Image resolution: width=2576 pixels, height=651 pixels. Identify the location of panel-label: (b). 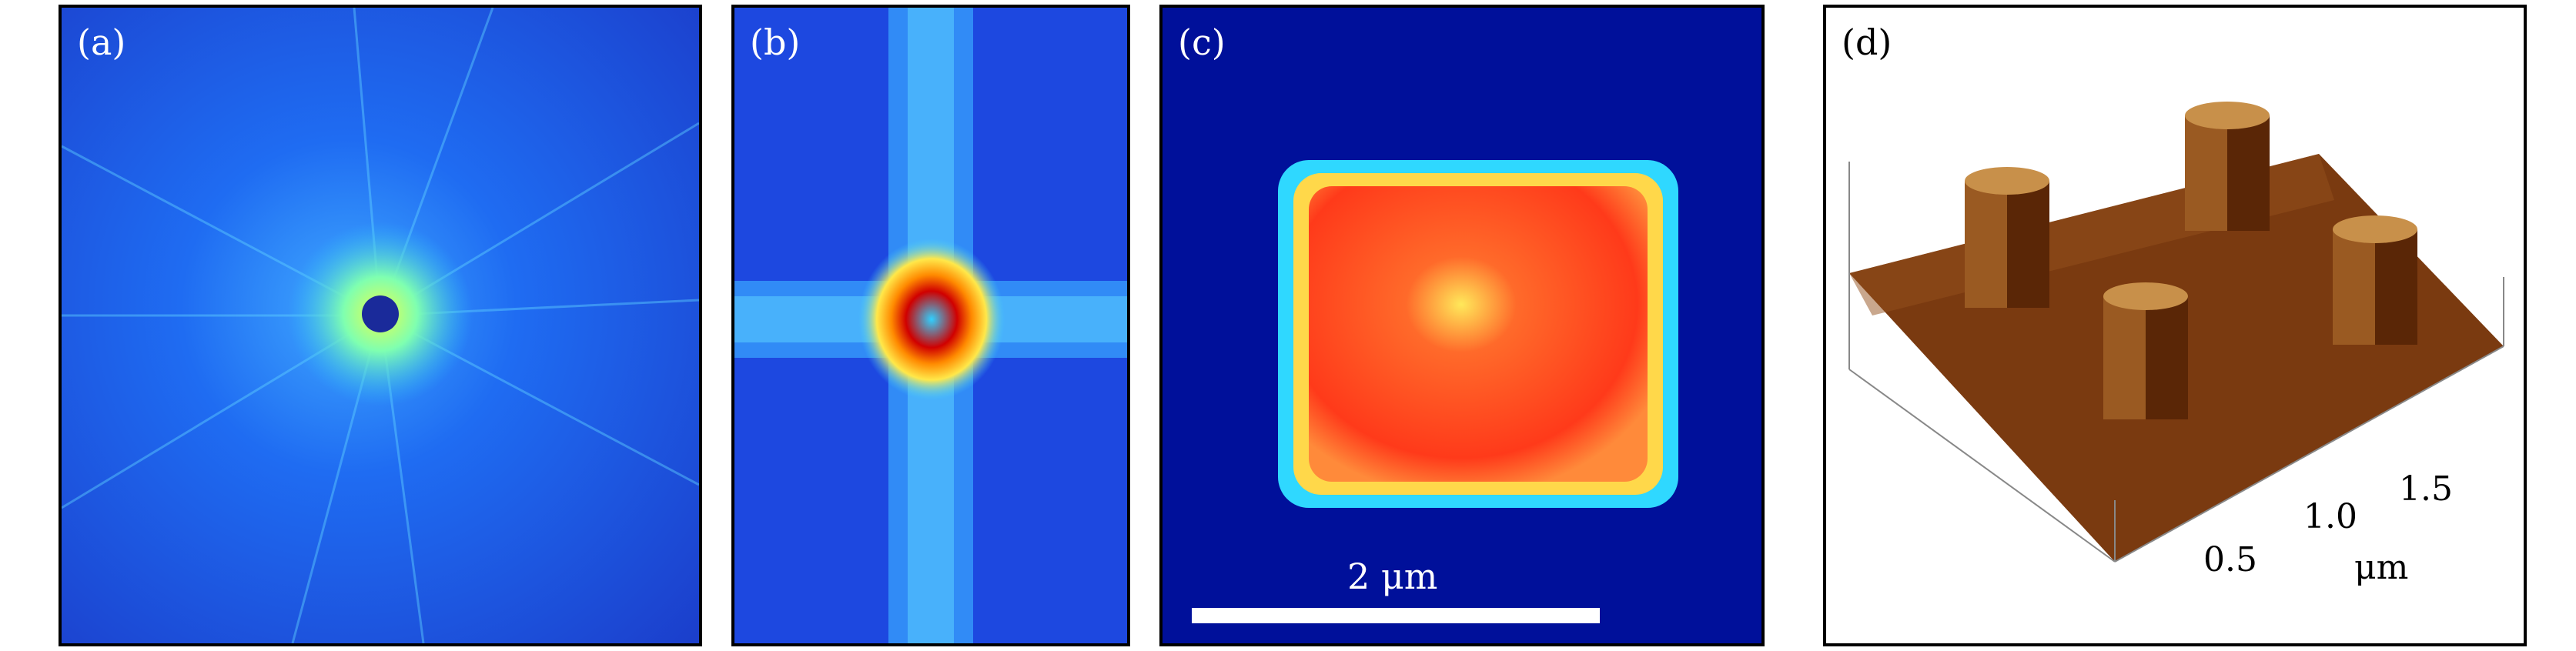
(776, 42).